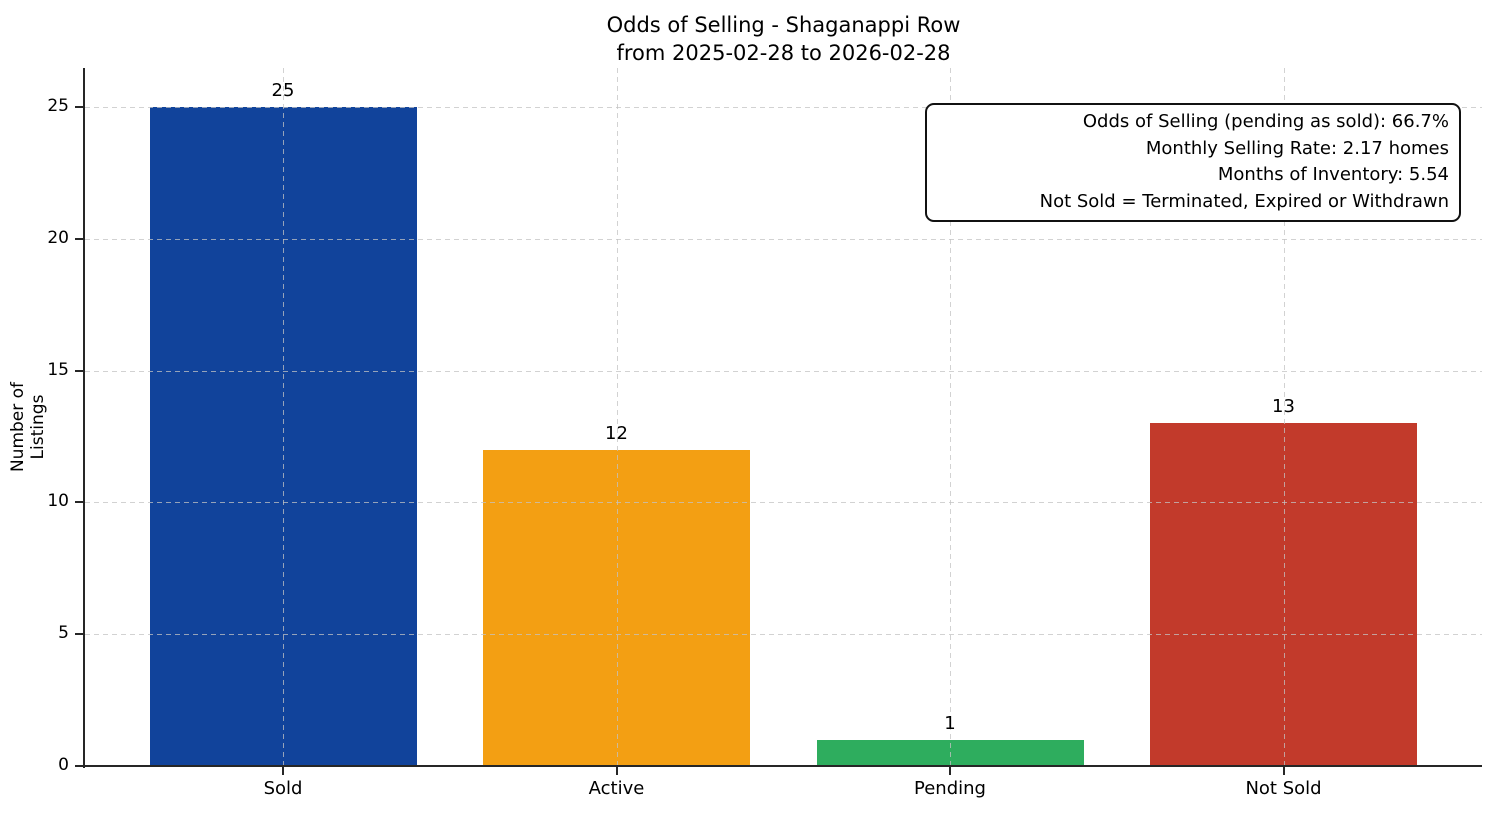 The height and width of the screenshot is (816, 1494). I want to click on y-tick-label: 5, so click(63, 633).